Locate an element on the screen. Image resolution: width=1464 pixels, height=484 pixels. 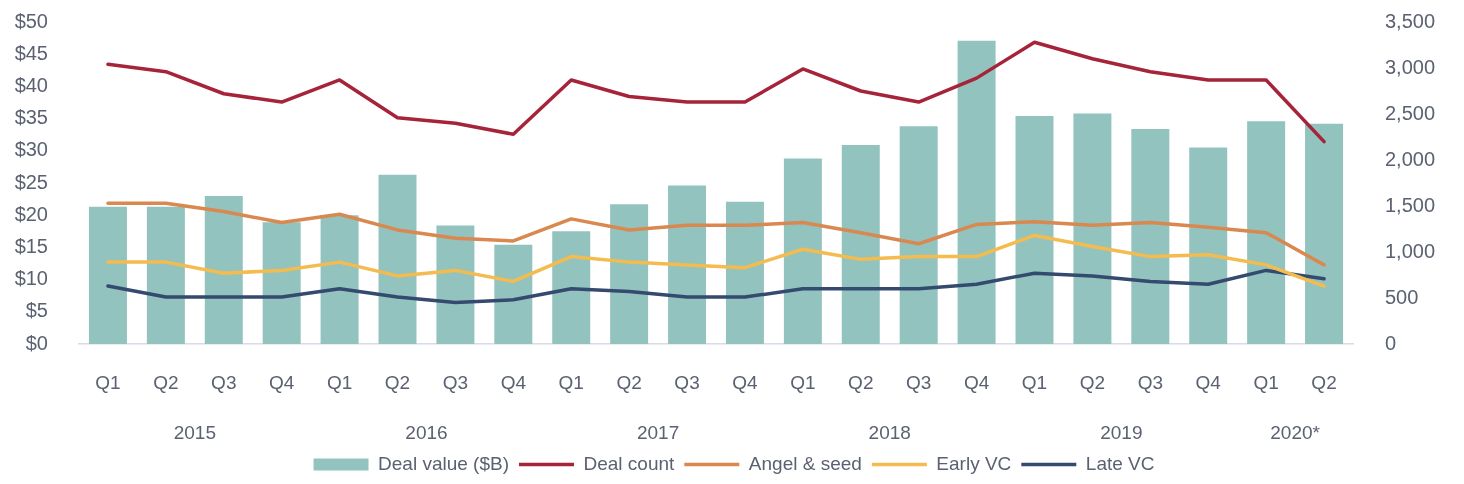
y2-tick-label: 2,500 is located at coordinates (1410, 112).